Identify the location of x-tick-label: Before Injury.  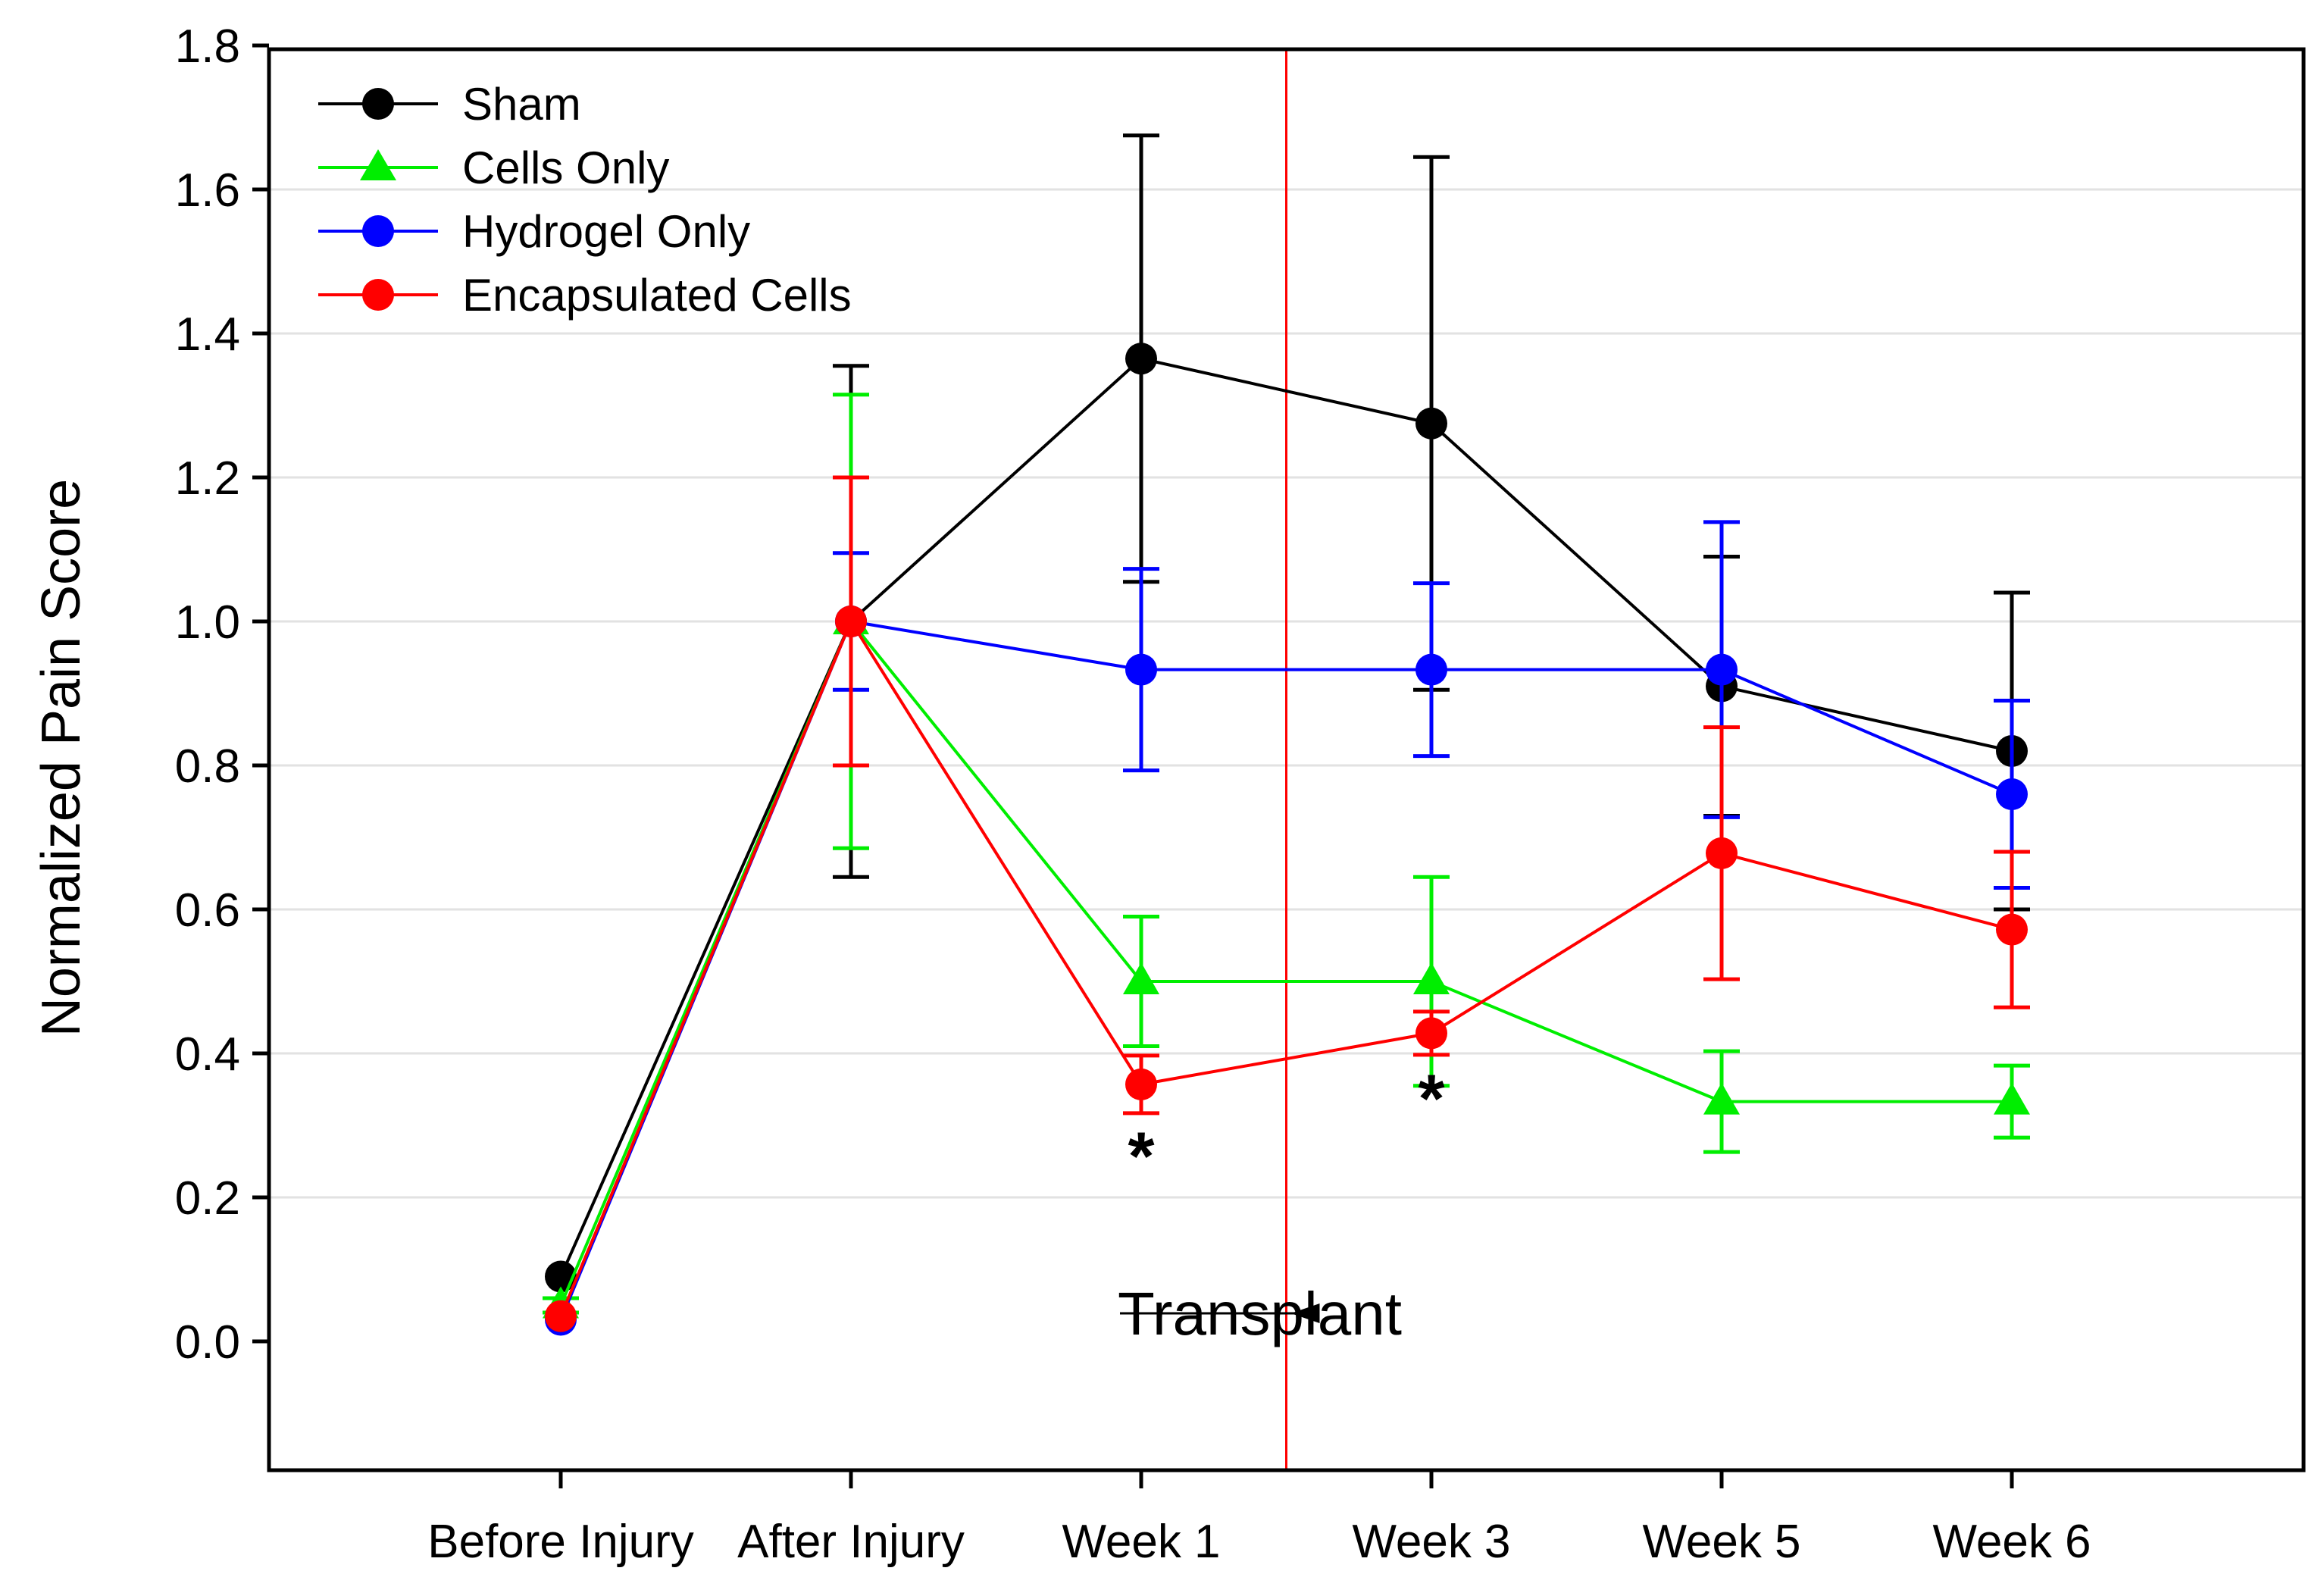
(560, 1542).